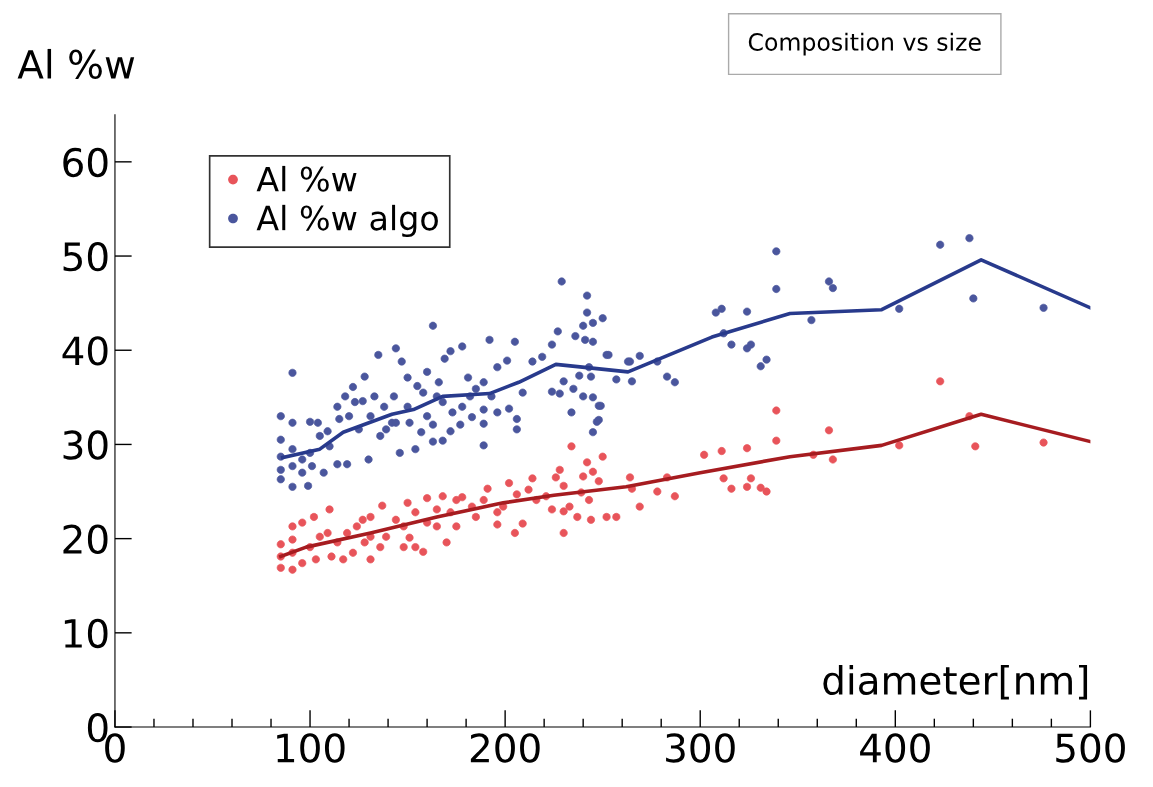 The width and height of the screenshot is (1153, 787). I want to click on line-series, so click(684, 485).